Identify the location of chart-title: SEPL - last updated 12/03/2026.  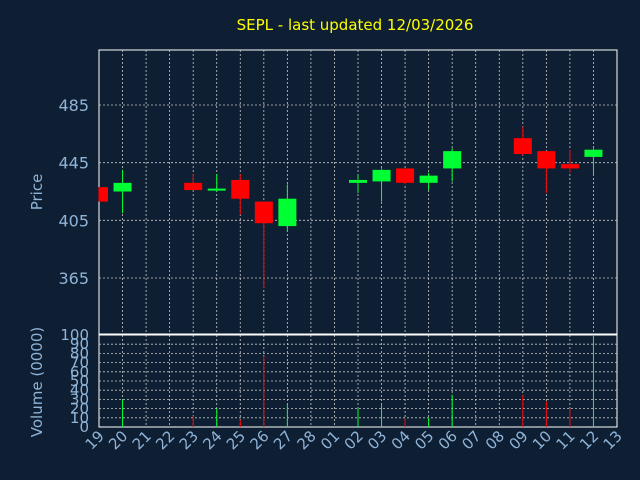
(355, 25).